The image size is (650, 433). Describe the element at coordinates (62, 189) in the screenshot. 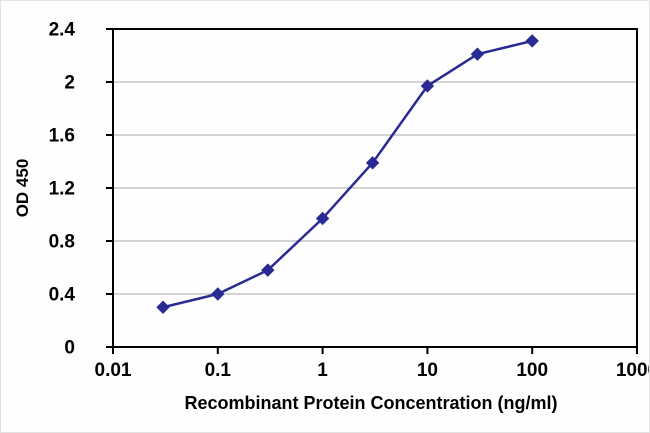

I see `y-tick-label: 1.2` at that location.